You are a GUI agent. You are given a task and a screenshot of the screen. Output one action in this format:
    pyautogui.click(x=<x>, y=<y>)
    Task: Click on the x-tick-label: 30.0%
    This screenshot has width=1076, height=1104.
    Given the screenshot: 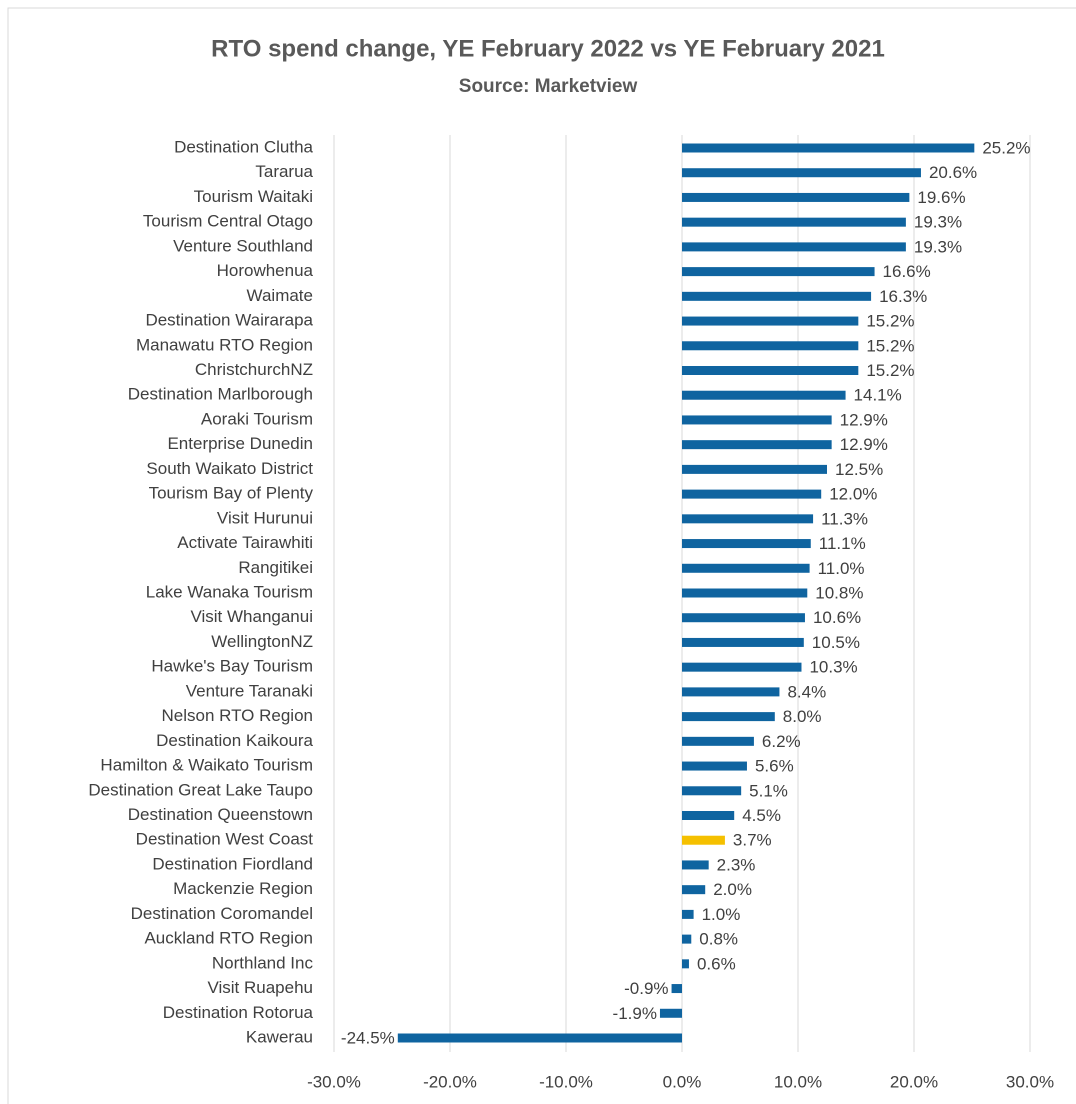 What is the action you would take?
    pyautogui.click(x=1030, y=1081)
    